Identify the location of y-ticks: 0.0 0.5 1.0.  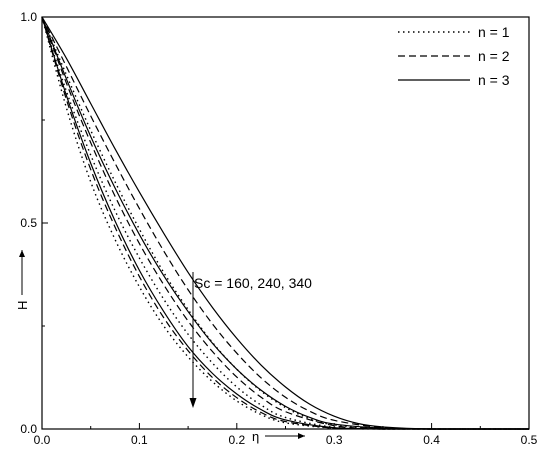
(34, 223).